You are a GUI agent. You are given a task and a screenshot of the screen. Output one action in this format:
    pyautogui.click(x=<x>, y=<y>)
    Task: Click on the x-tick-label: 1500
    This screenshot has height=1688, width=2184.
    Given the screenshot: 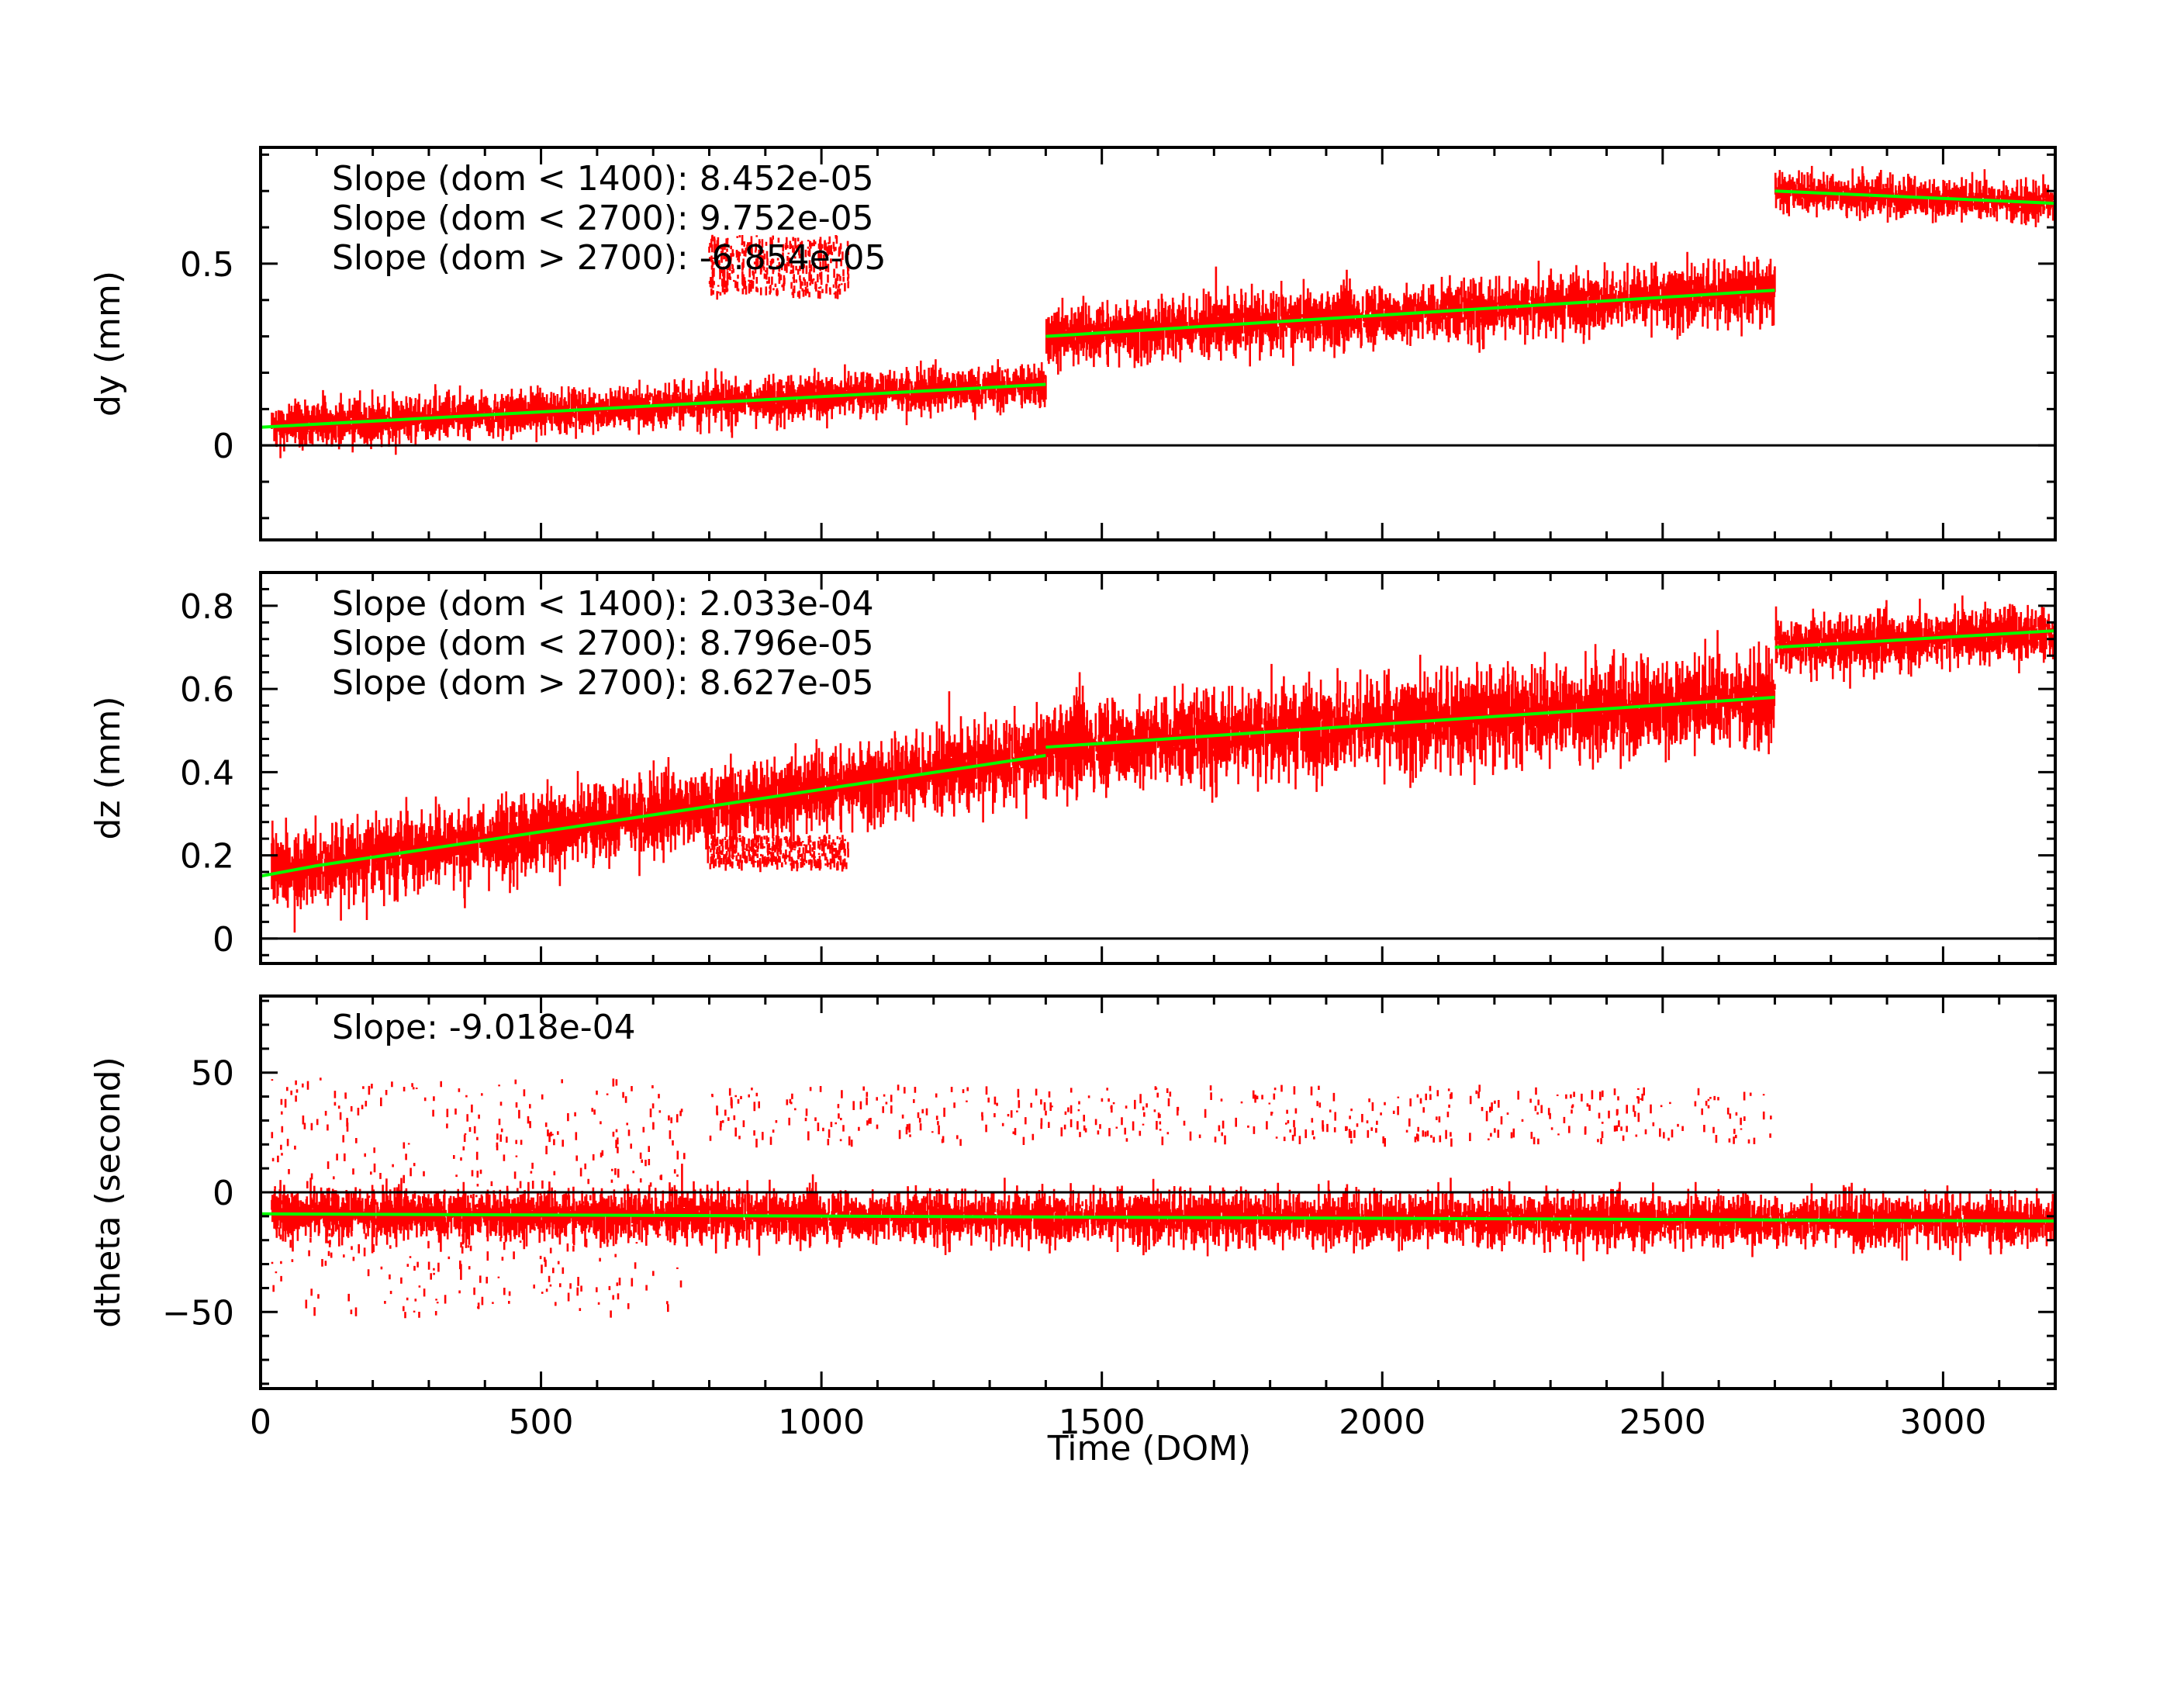 What is the action you would take?
    pyautogui.click(x=1102, y=1422)
    